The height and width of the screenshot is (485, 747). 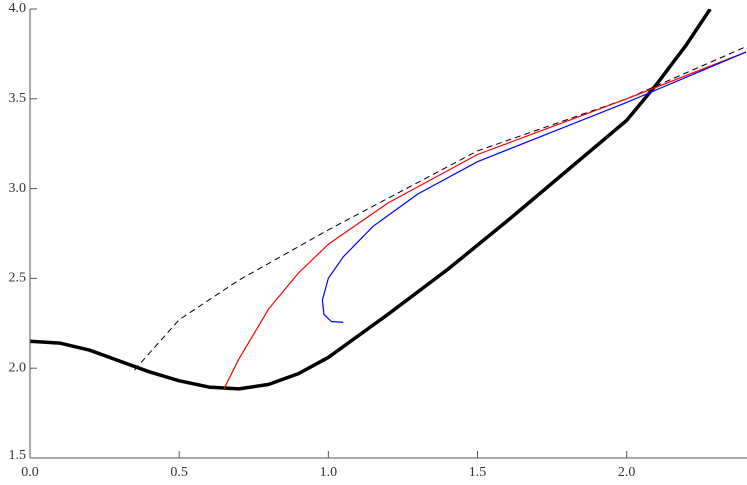 I want to click on y-tick-label: 4.0, so click(x=18, y=8).